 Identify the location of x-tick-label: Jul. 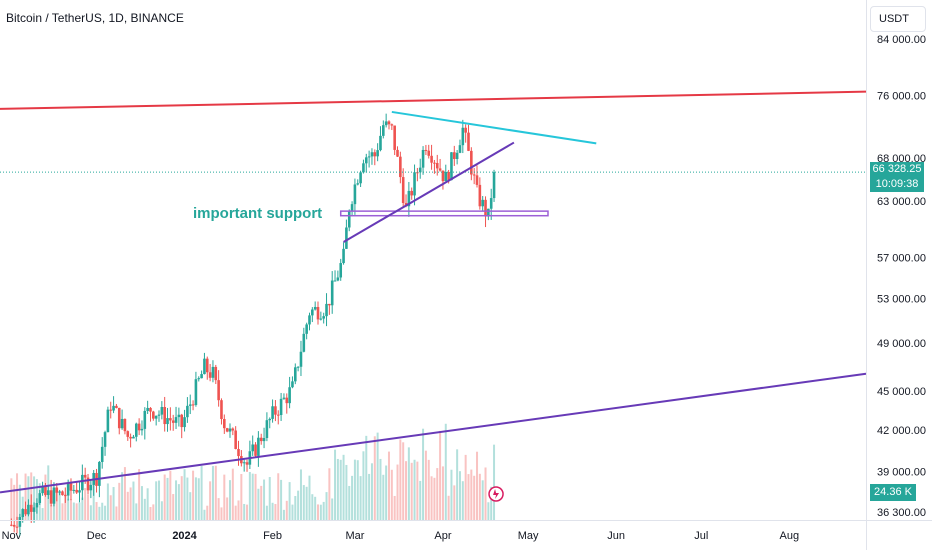
(701, 536).